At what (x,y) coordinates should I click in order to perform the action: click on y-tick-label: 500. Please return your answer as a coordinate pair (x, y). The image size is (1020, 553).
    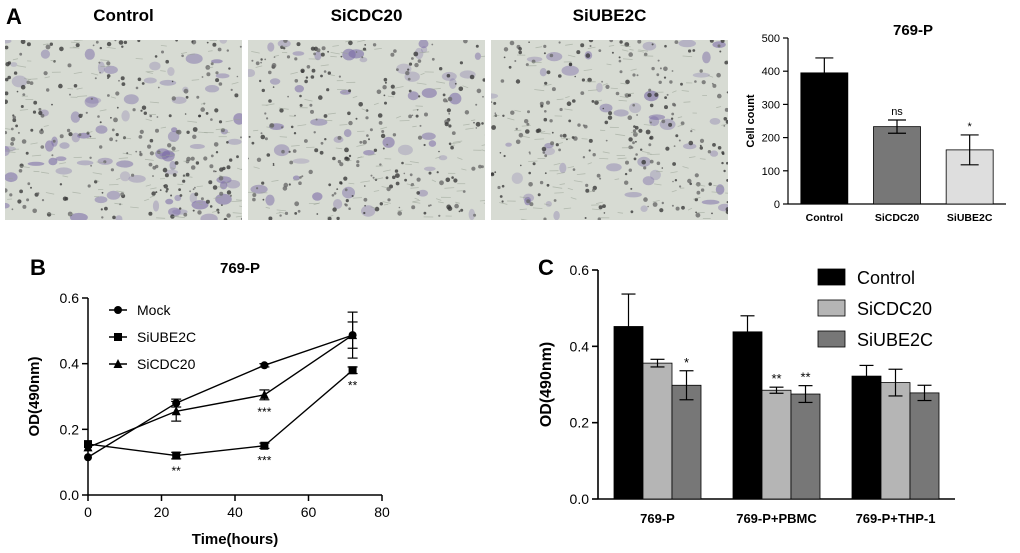
    Looking at the image, I should click on (771, 39).